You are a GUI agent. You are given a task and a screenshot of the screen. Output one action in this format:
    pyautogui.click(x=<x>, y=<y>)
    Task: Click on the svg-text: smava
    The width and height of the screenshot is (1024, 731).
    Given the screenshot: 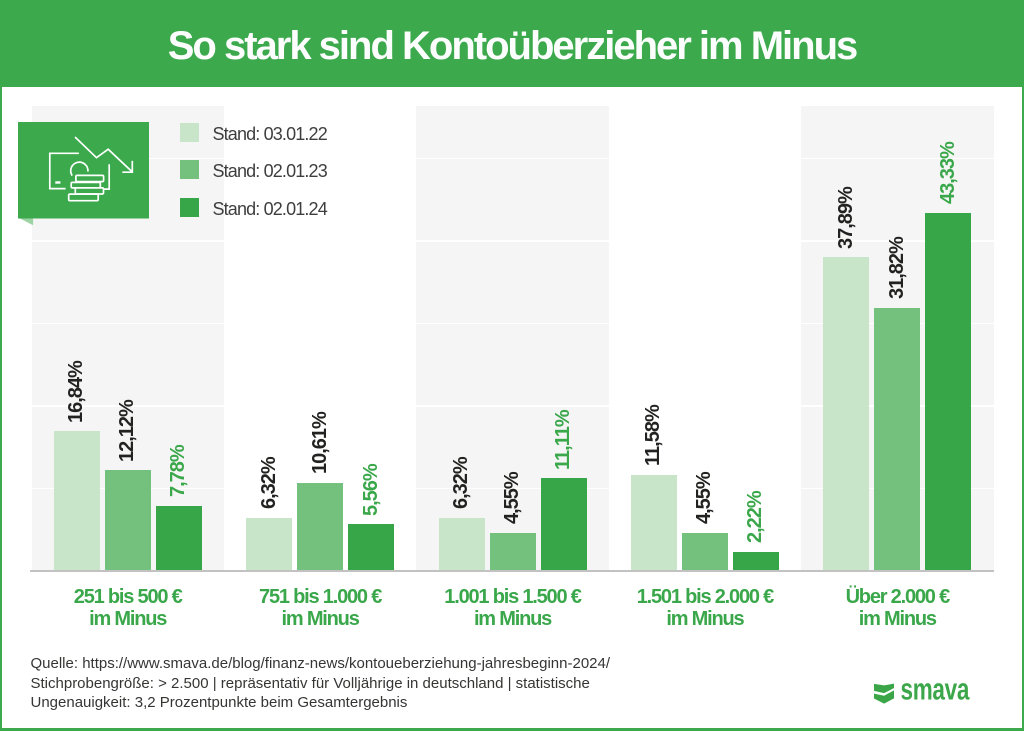 What is the action you would take?
    pyautogui.click(x=934, y=689)
    